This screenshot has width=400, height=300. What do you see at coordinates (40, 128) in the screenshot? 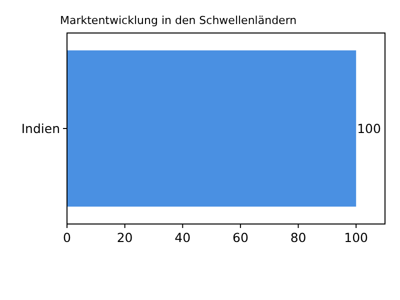
I see `y-tick-label: Indien` at bounding box center [40, 128].